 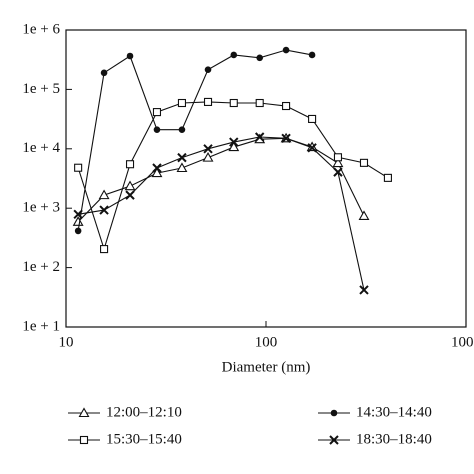 What do you see at coordinates (144, 439) in the screenshot?
I see `legend-label: 15:30–15:40` at bounding box center [144, 439].